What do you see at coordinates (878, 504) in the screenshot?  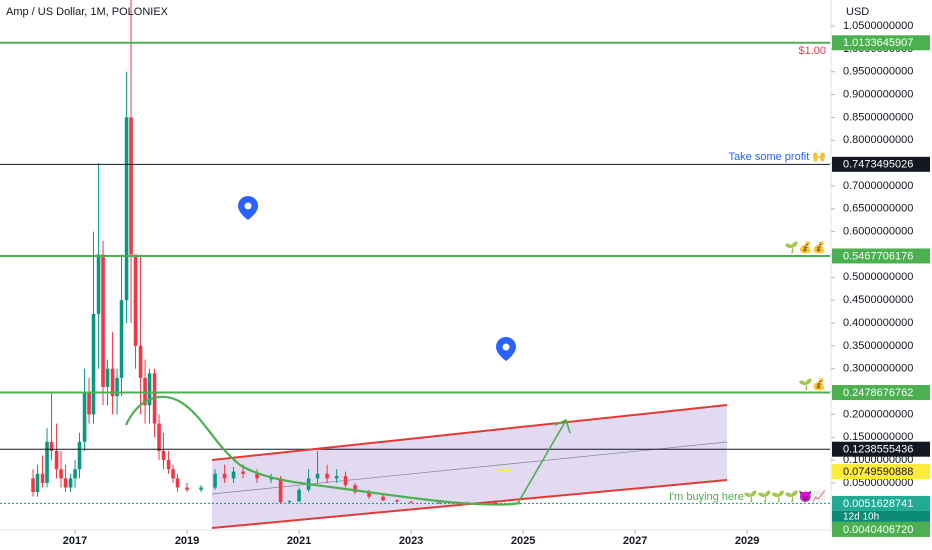 I see `price-label: 0.0051628741` at bounding box center [878, 504].